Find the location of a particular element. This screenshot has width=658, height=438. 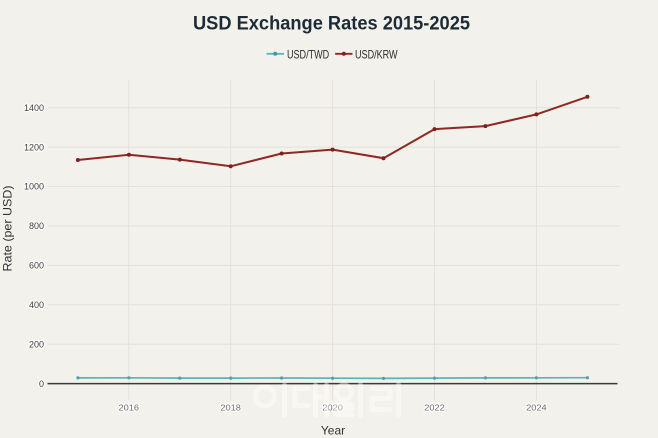

svg-text: 2024 is located at coordinates (536, 408).